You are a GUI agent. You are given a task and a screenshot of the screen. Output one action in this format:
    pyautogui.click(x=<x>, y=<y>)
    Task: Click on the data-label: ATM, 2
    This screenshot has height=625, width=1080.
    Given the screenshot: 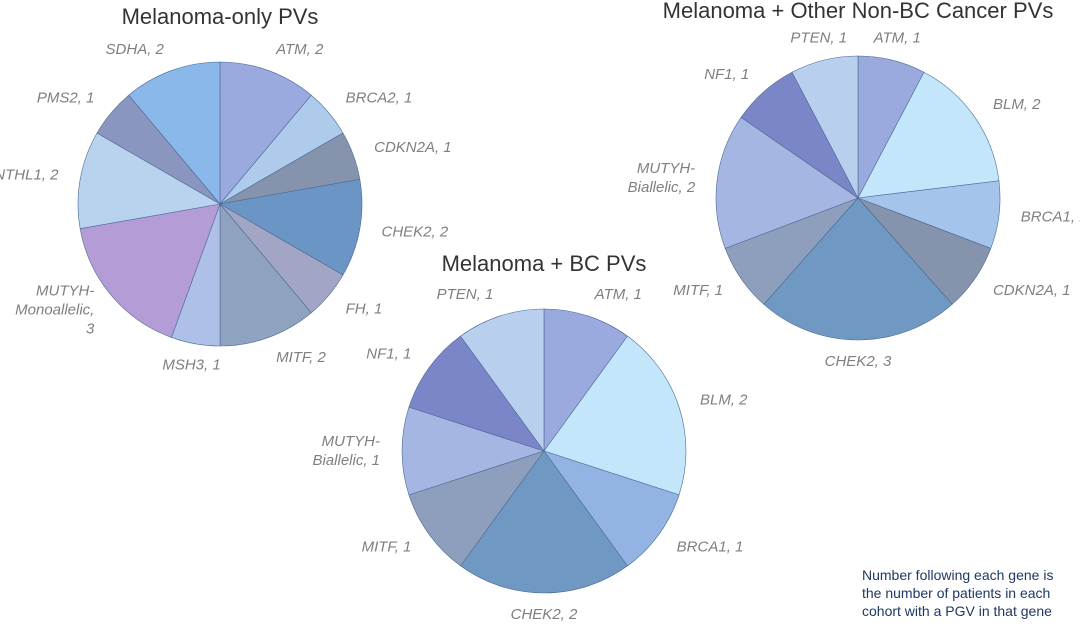 What is the action you would take?
    pyautogui.click(x=299, y=49)
    